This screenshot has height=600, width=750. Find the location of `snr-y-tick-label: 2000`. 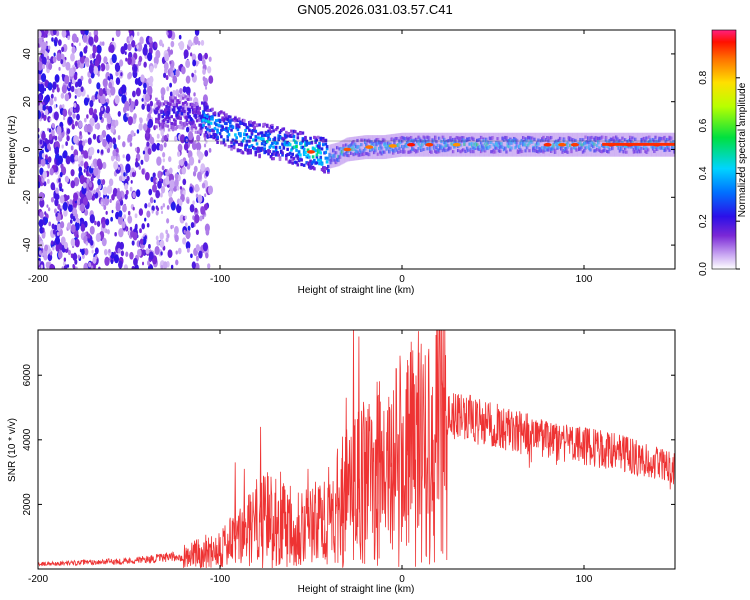

snr-y-tick-label: 2000 is located at coordinates (27, 504).